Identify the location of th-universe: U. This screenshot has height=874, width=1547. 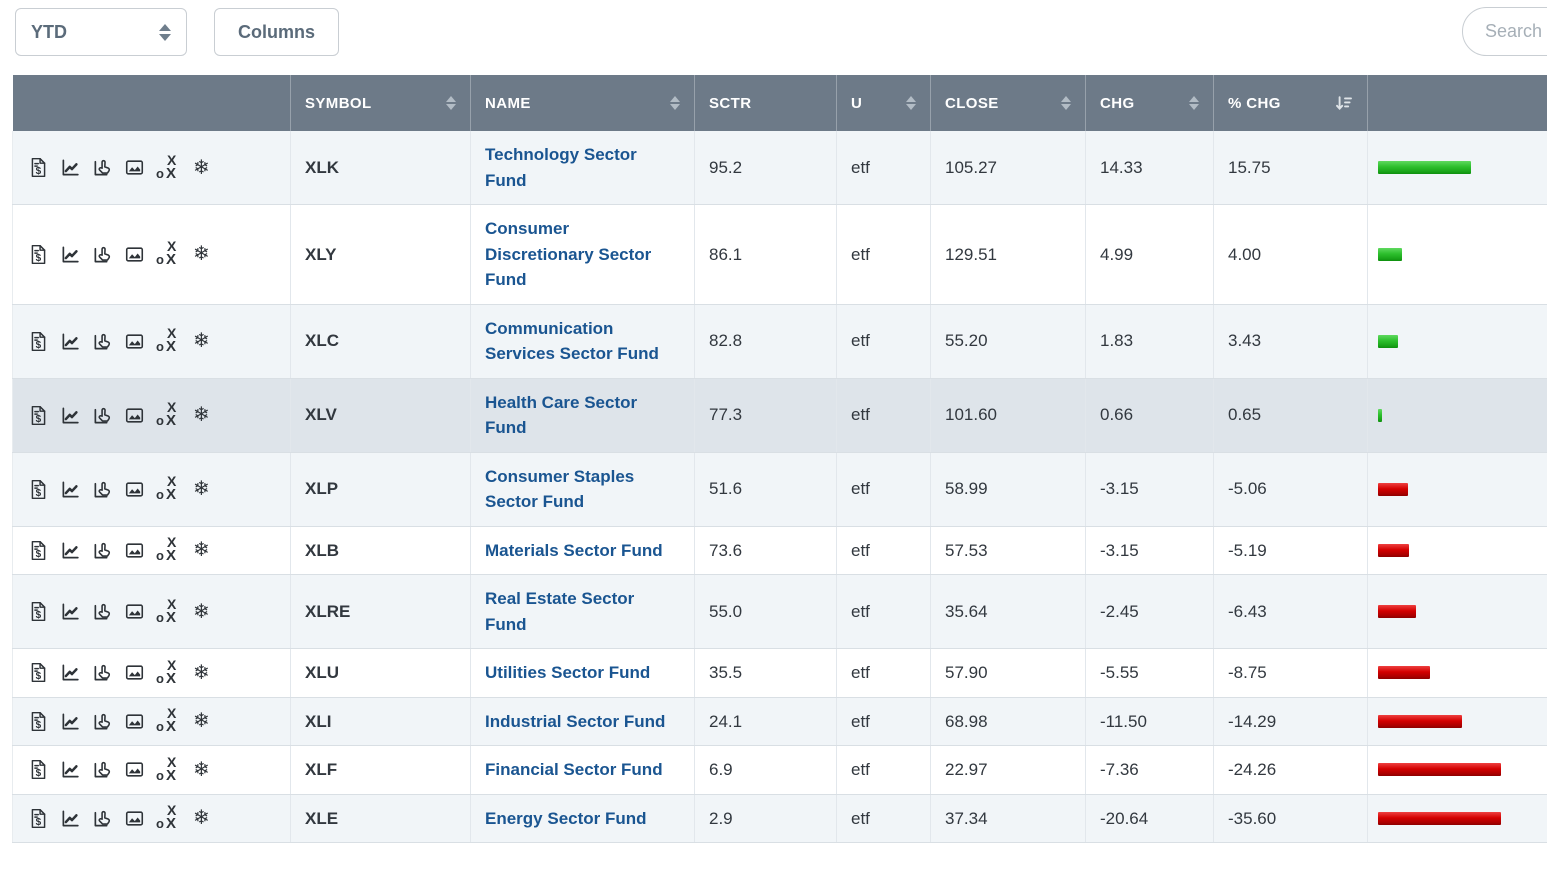
(883, 103).